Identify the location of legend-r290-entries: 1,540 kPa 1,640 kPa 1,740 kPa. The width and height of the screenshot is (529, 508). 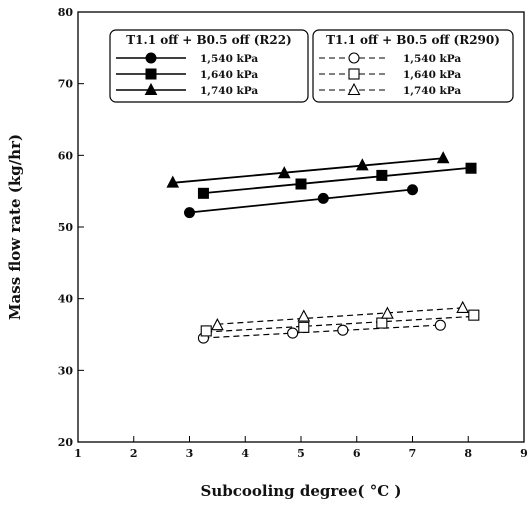
(390, 74).